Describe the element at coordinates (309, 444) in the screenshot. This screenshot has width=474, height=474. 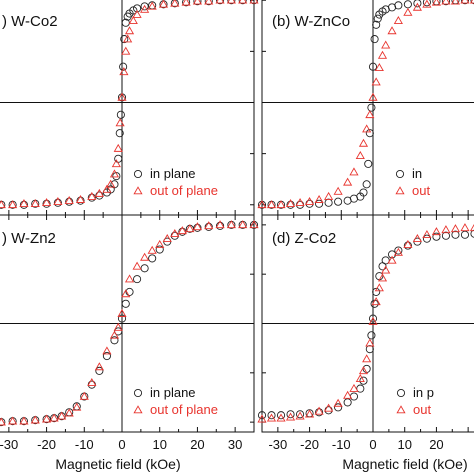
I see `x-tick-label: -20` at that location.